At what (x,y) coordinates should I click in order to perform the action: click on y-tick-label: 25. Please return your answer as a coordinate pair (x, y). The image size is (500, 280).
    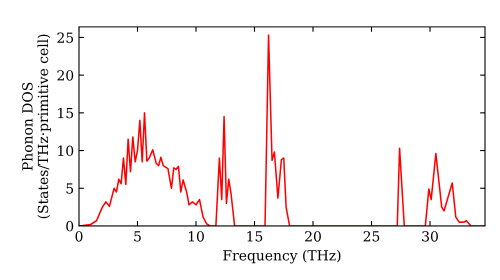
    Looking at the image, I should click on (65, 37).